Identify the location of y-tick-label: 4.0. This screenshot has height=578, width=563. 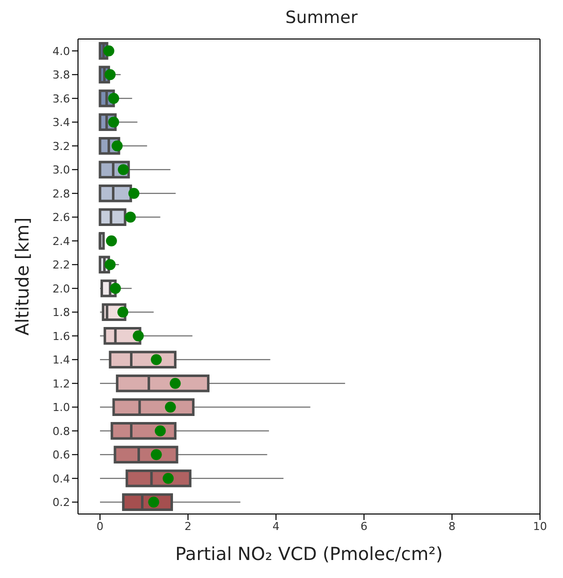
(61, 51).